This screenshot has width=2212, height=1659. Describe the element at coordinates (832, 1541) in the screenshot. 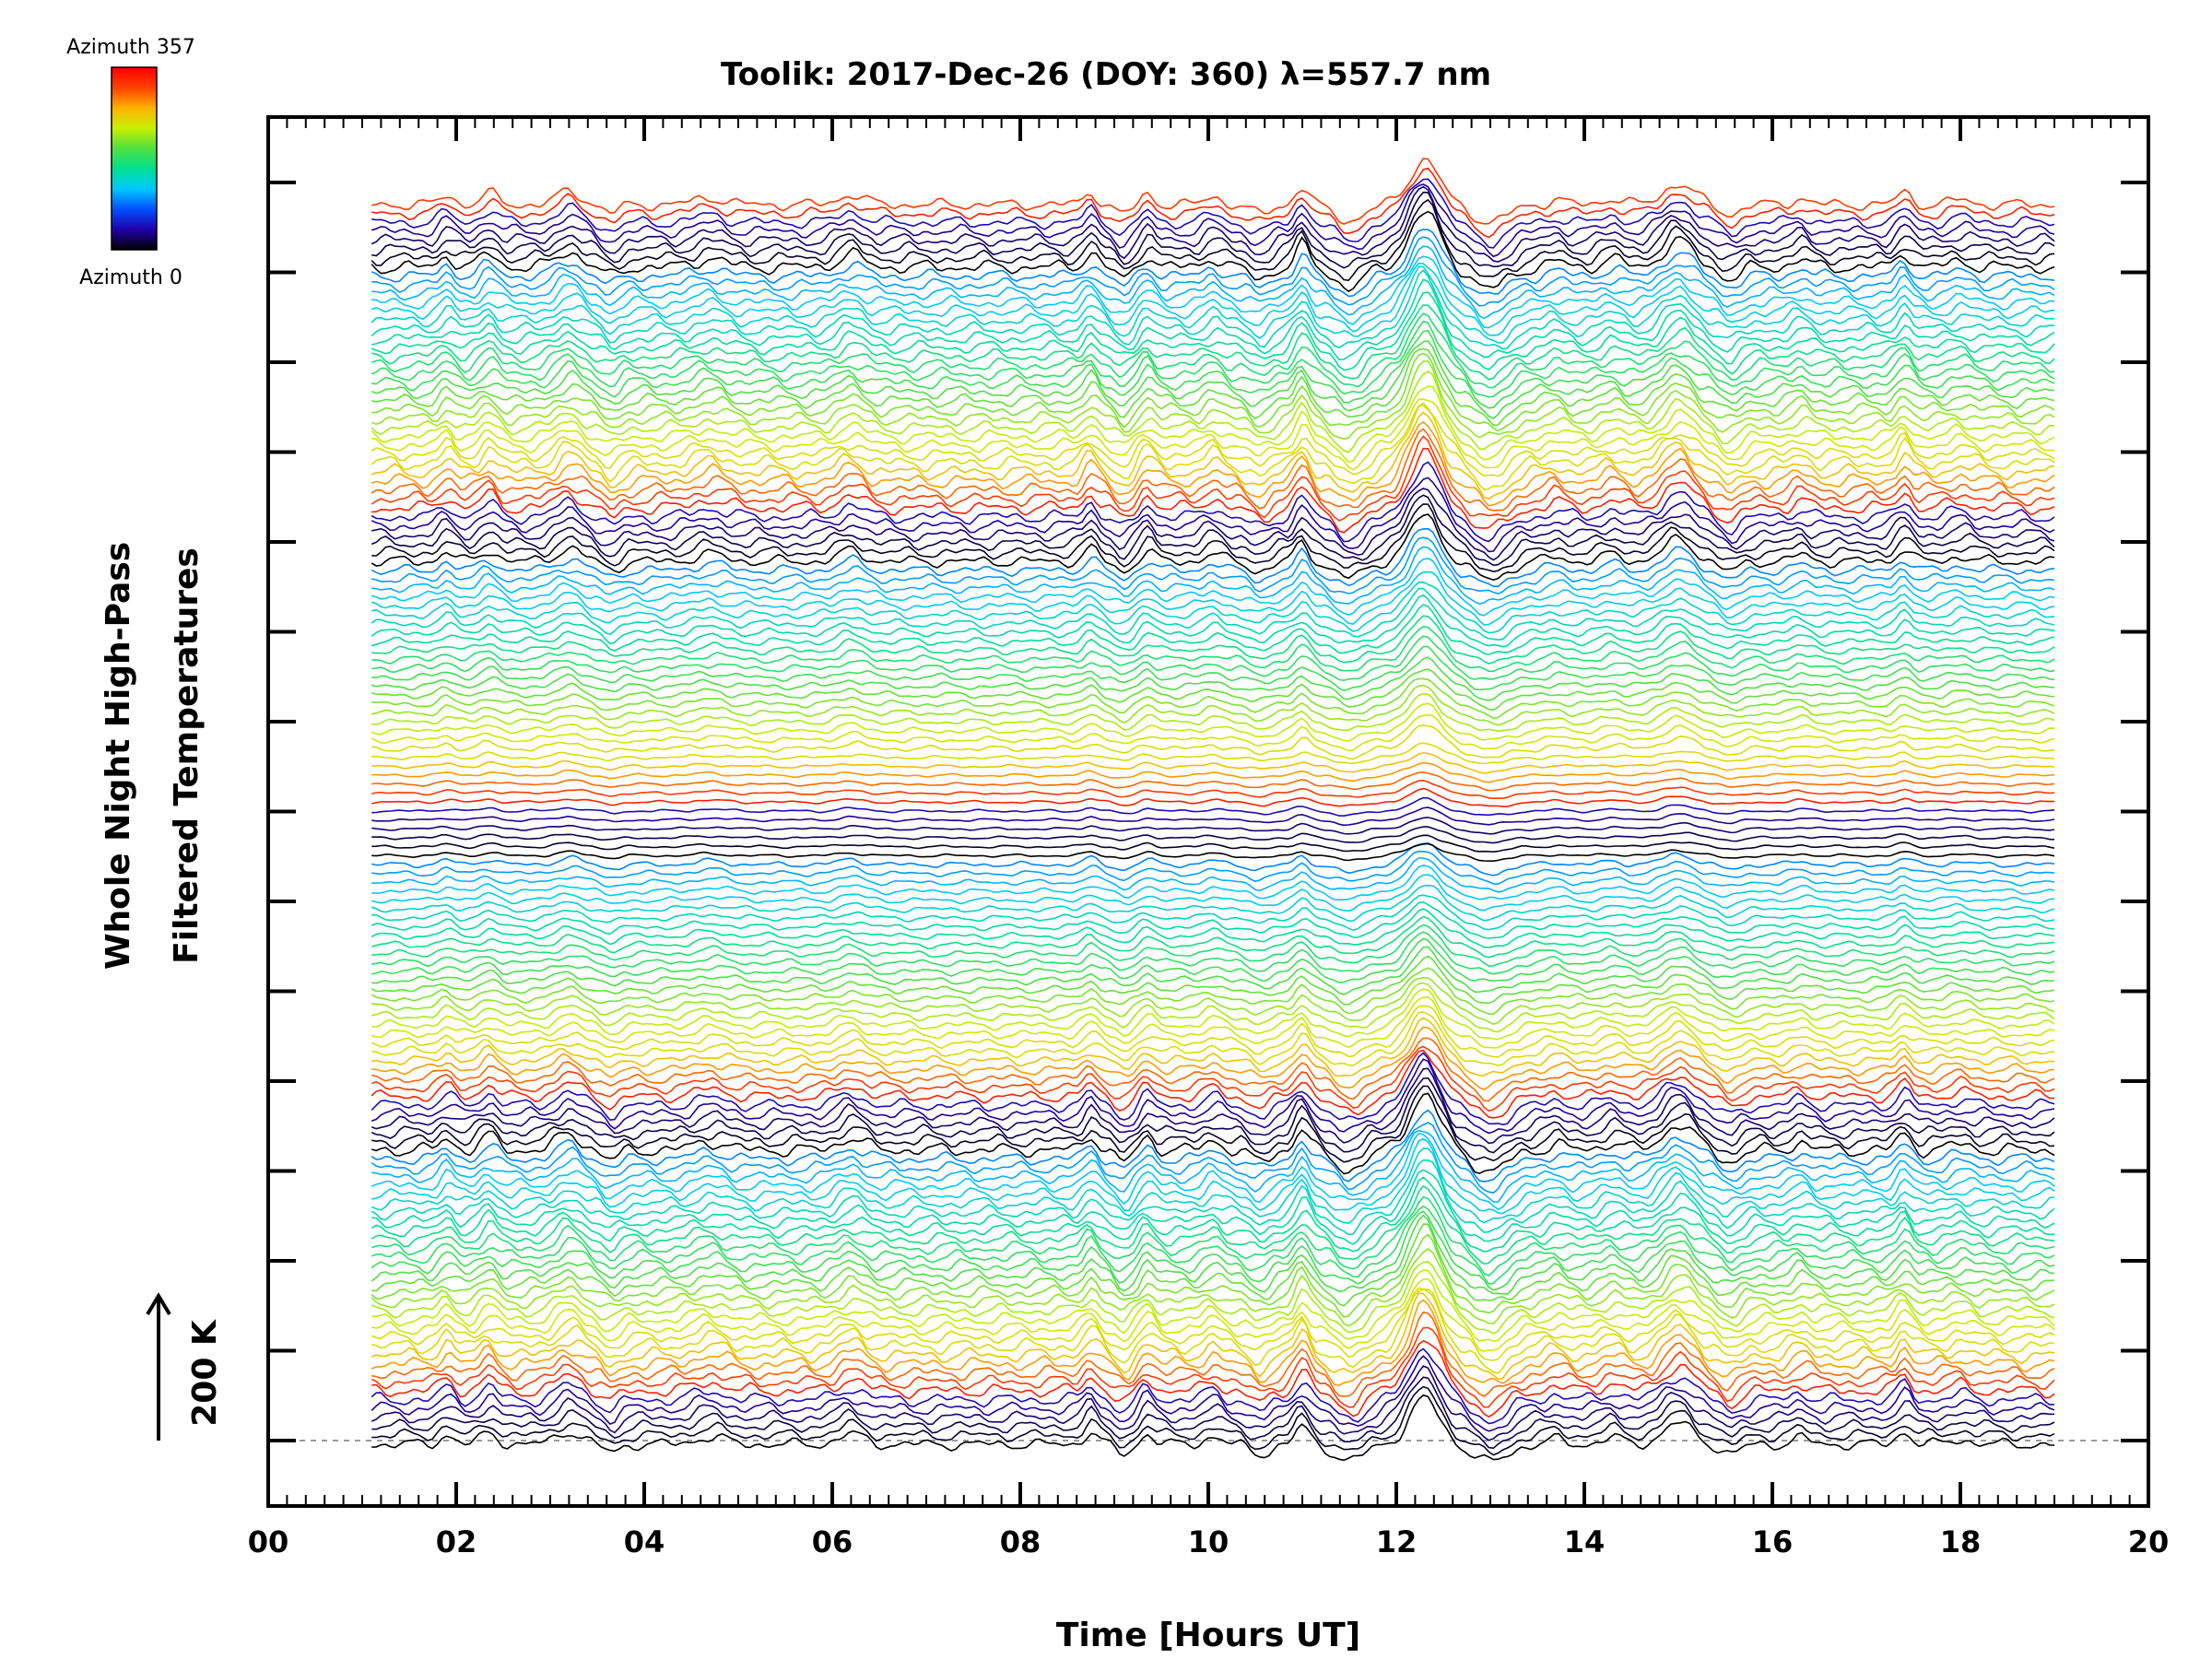

I see `x-tick-label: 06` at that location.